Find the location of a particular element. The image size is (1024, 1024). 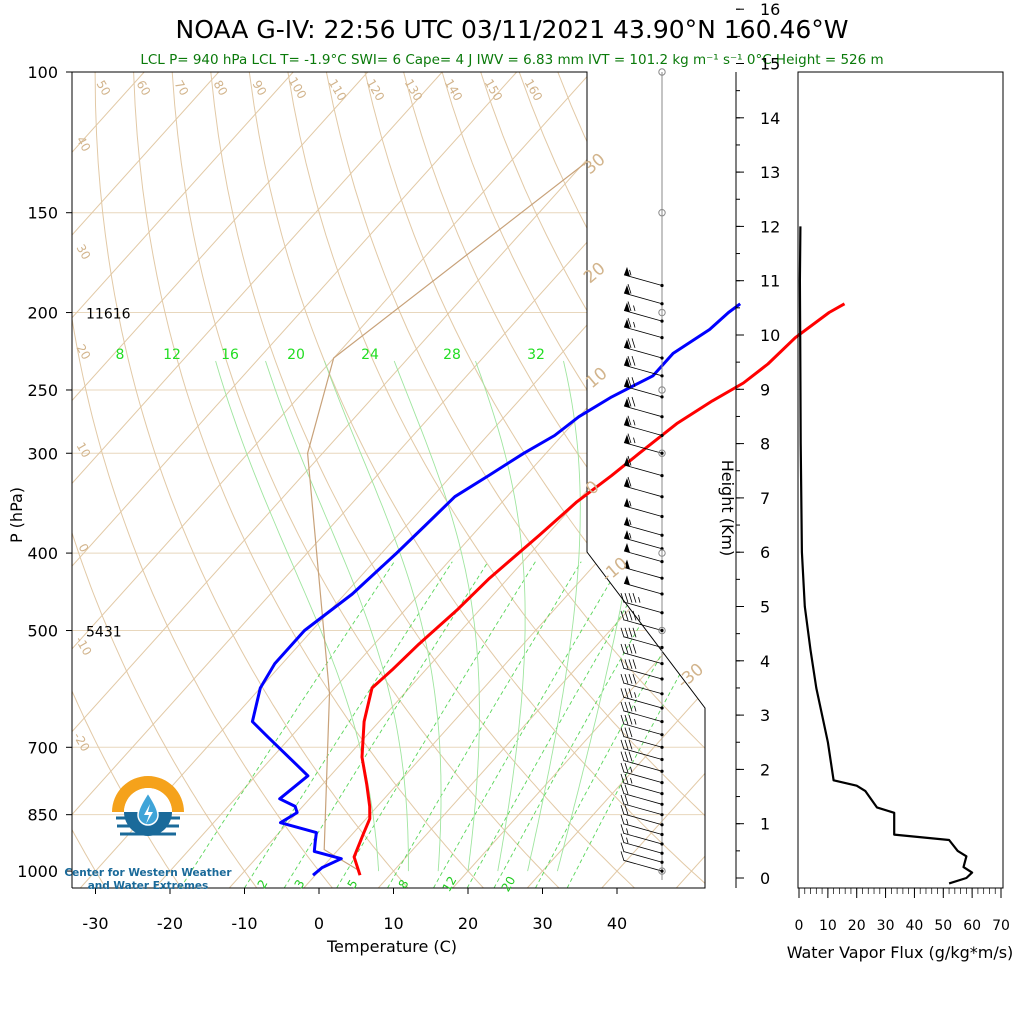

x-tick-label: -10 is located at coordinates (244, 923).